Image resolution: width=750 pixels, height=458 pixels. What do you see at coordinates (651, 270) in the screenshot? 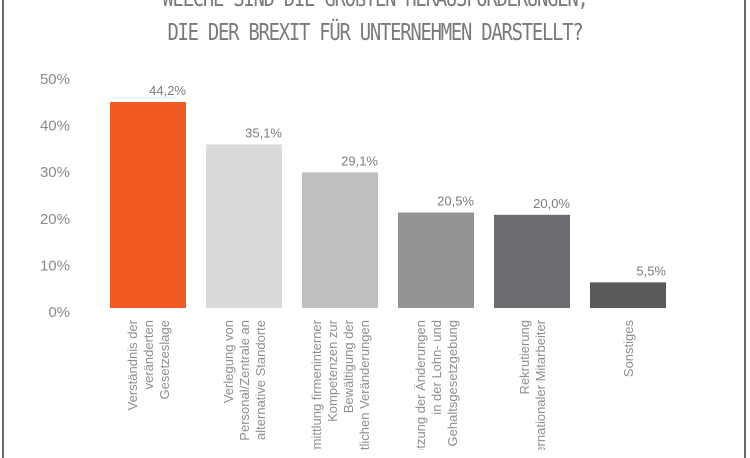
I see `data-label: 5,5%` at bounding box center [651, 270].